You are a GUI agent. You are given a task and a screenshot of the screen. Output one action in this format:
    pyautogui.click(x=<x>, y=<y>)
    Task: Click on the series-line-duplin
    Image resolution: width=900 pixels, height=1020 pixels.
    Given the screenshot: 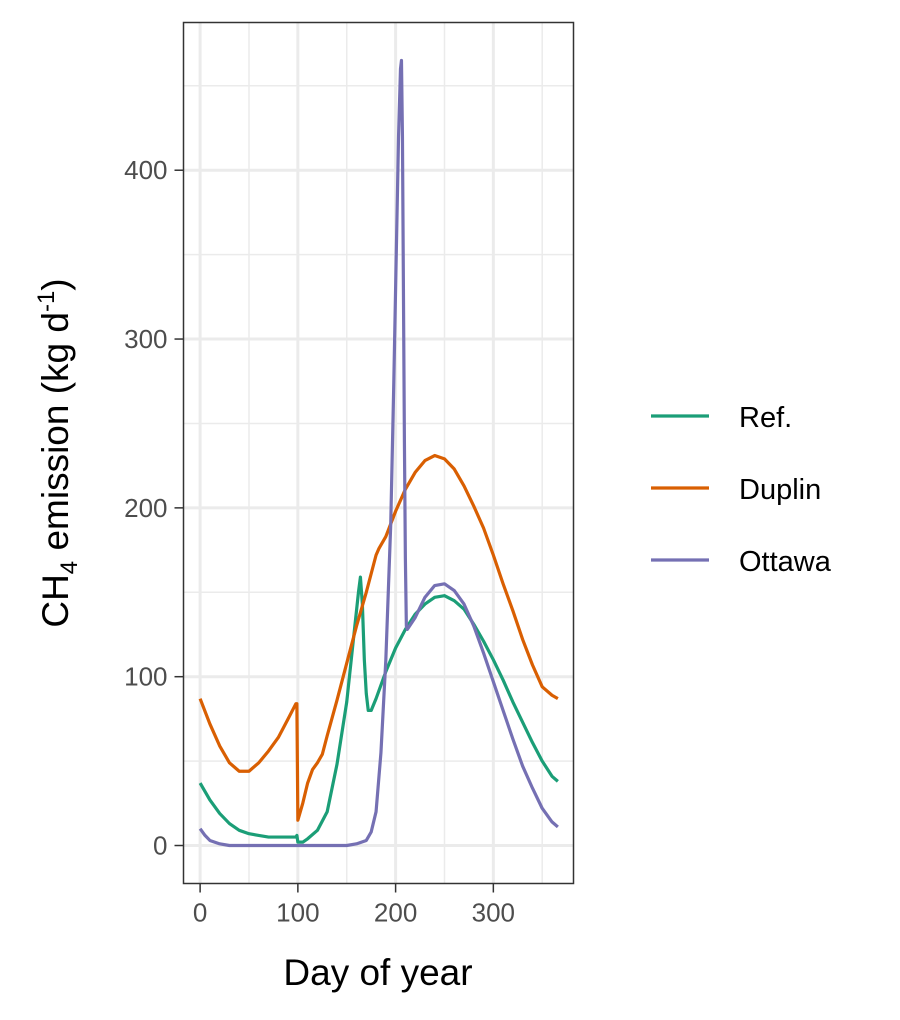 What is the action you would take?
    pyautogui.click(x=378, y=637)
    